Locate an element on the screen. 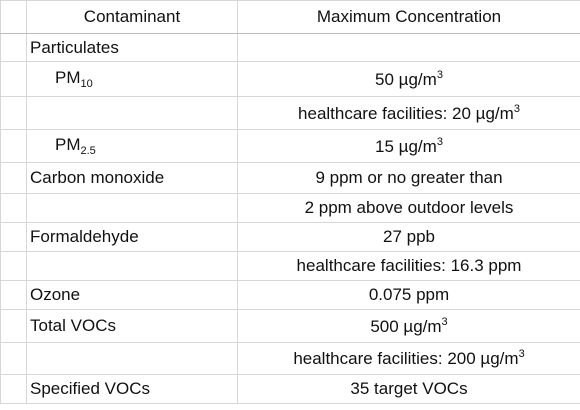 Image resolution: width=580 pixels, height=410 pixels. concentration-cell: 2 ppm above outdoor levels is located at coordinates (408, 208).